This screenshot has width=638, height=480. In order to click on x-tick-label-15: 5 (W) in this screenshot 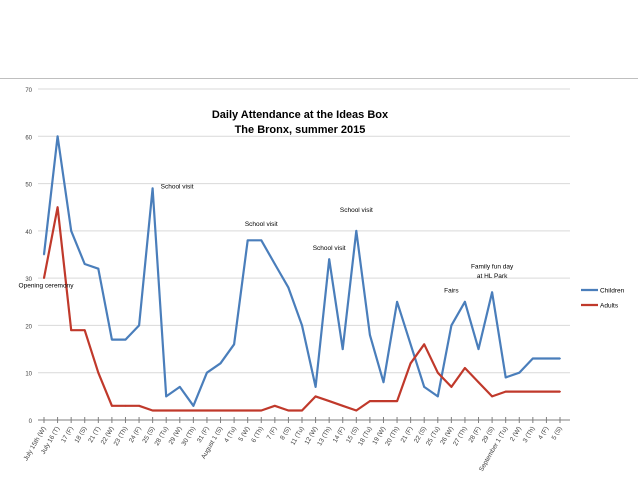, I will do `click(244, 434)`.